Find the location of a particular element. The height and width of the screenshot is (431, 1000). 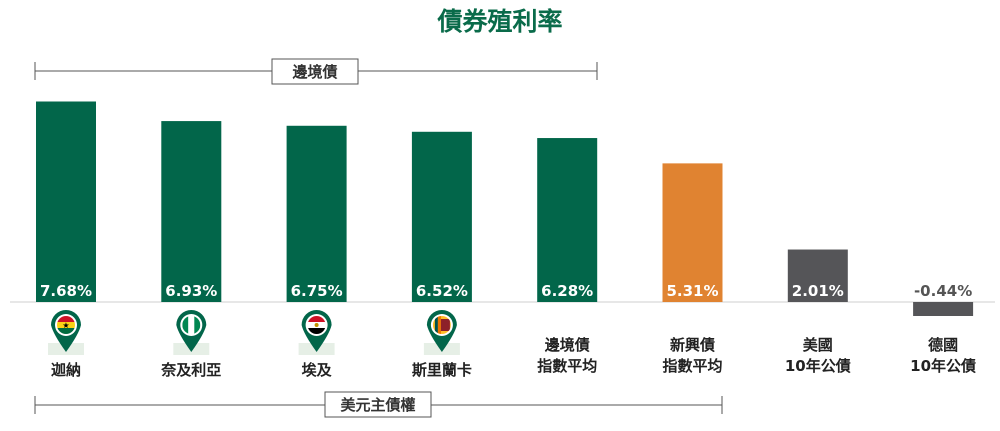

category-label: 迦納 is located at coordinates (66, 370).